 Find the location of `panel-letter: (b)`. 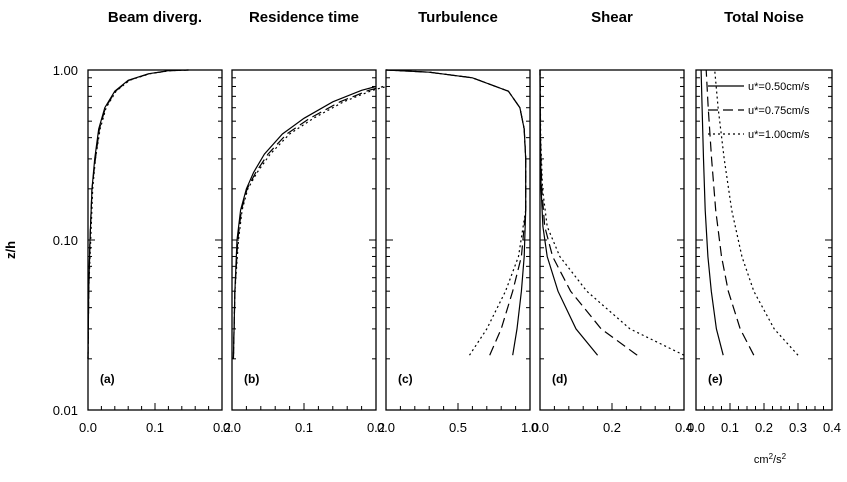

panel-letter: (b) is located at coordinates (251, 379).